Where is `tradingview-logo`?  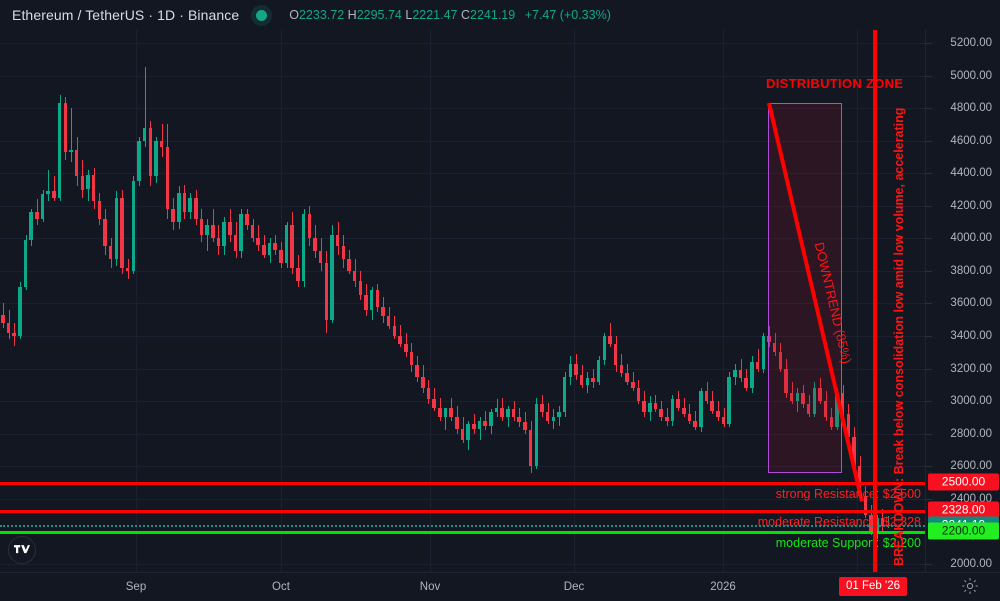 tradingview-logo is located at coordinates (22, 550).